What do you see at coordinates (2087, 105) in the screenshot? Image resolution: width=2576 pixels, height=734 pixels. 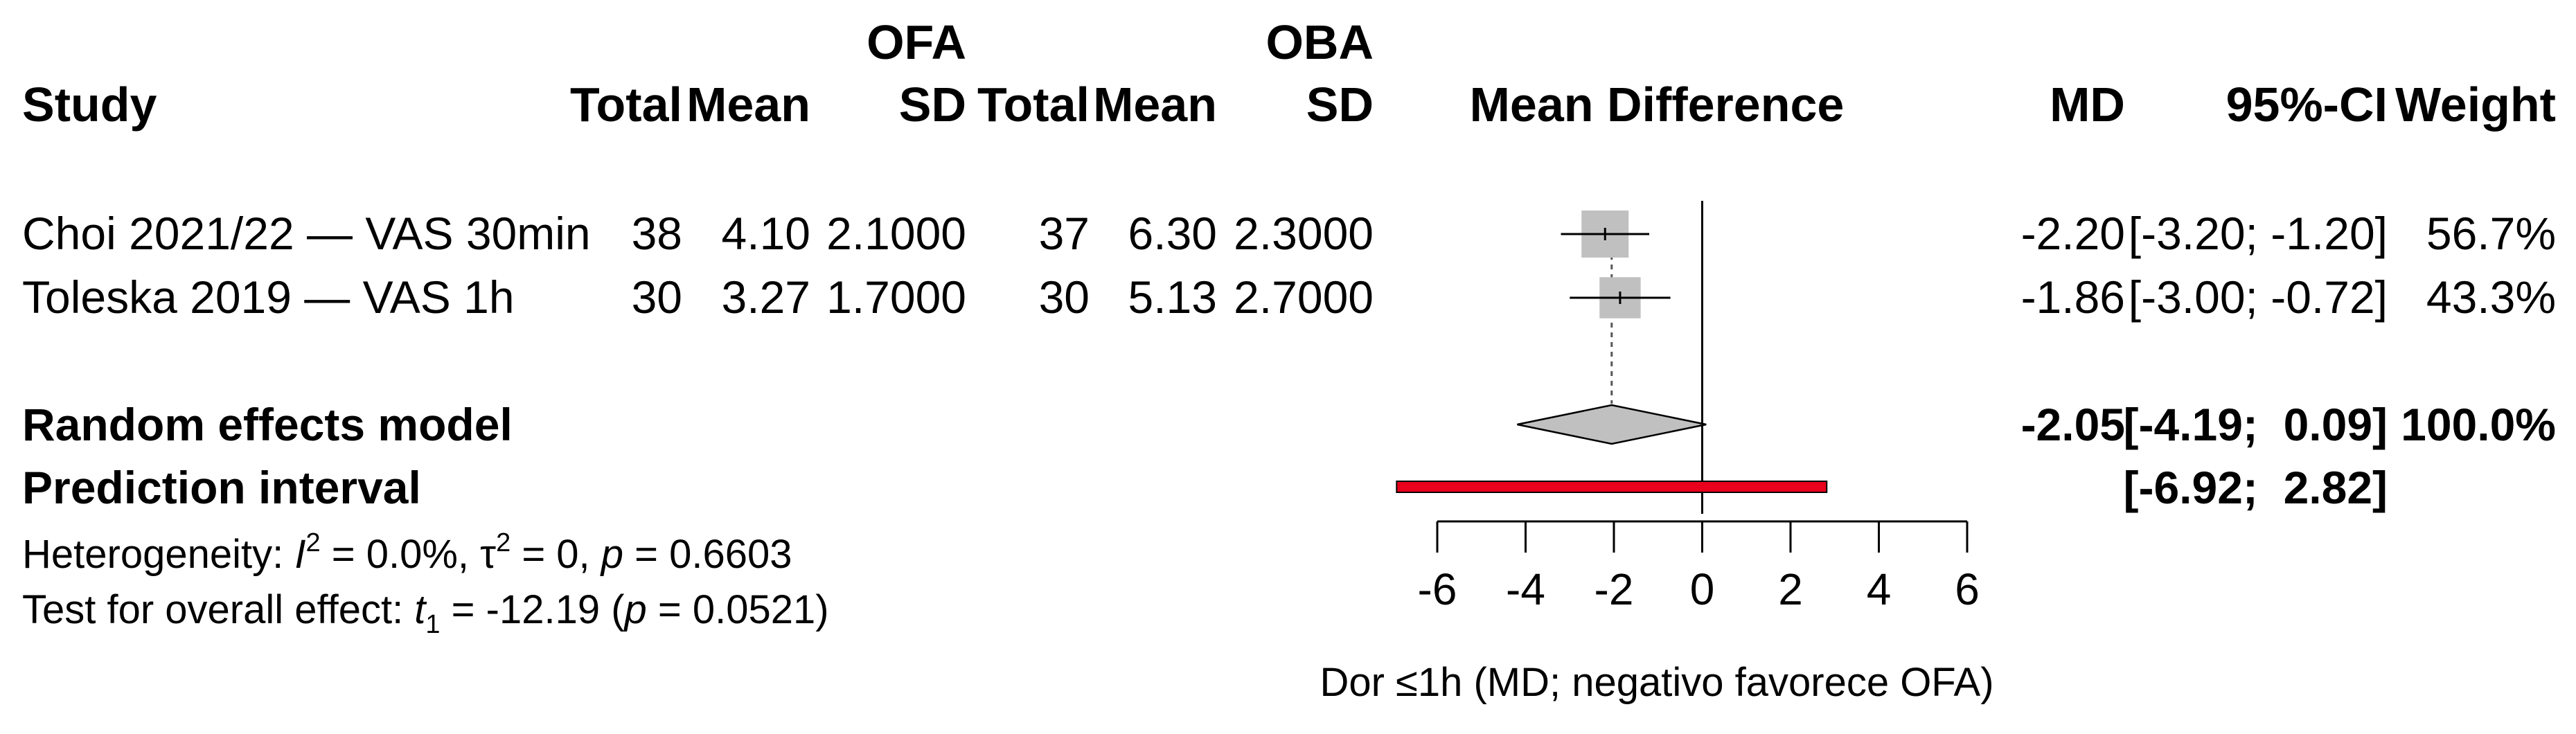 I see `header-md: MD` at bounding box center [2087, 105].